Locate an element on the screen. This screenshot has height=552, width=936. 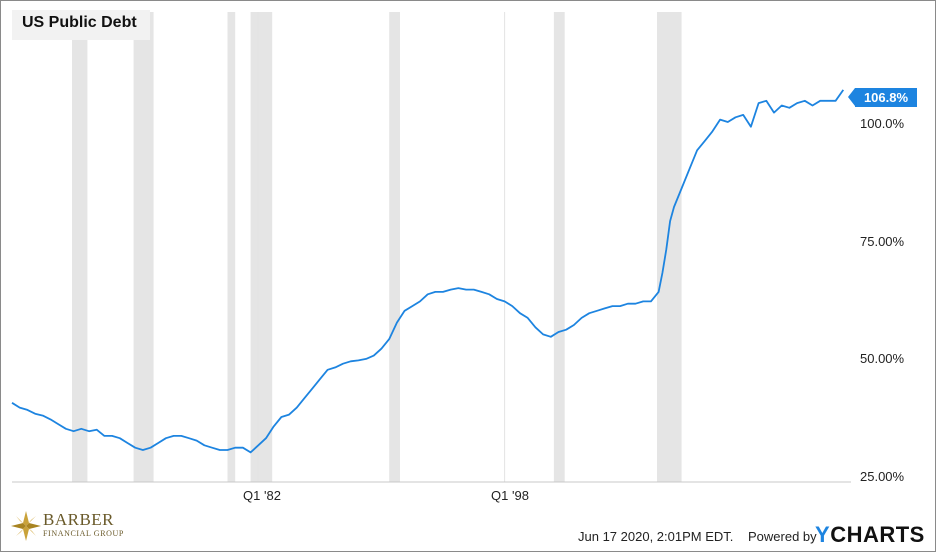
timestamp: Jun 17 2020, 2:01PM EDT. is located at coordinates (656, 536).